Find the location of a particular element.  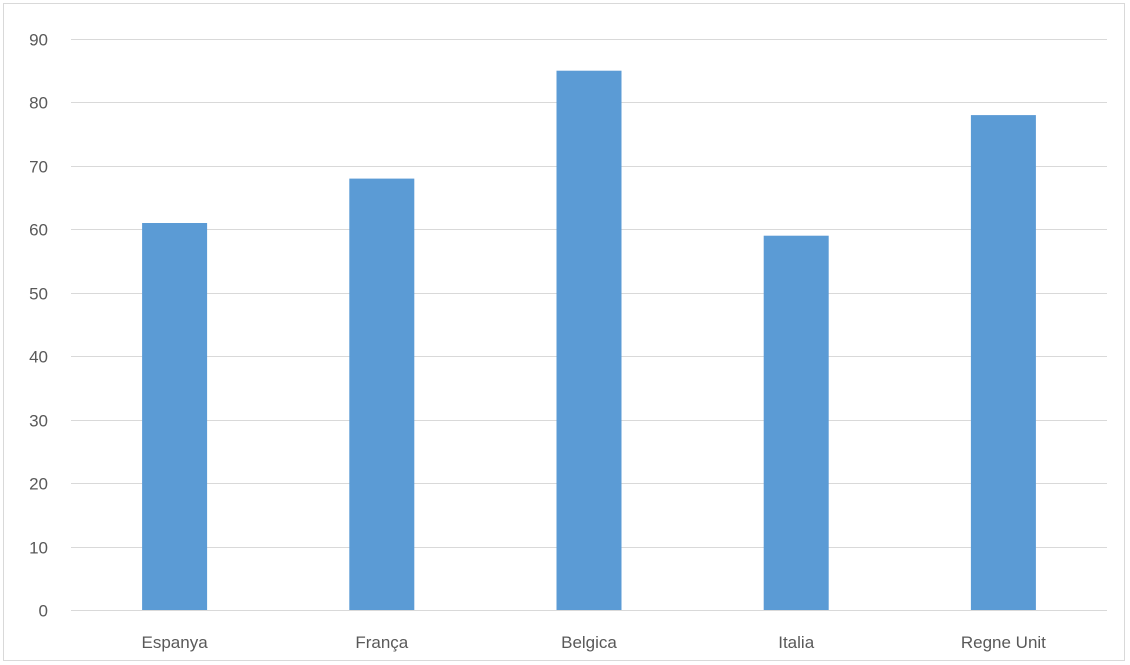

y-tick-label: 30 is located at coordinates (38, 421).